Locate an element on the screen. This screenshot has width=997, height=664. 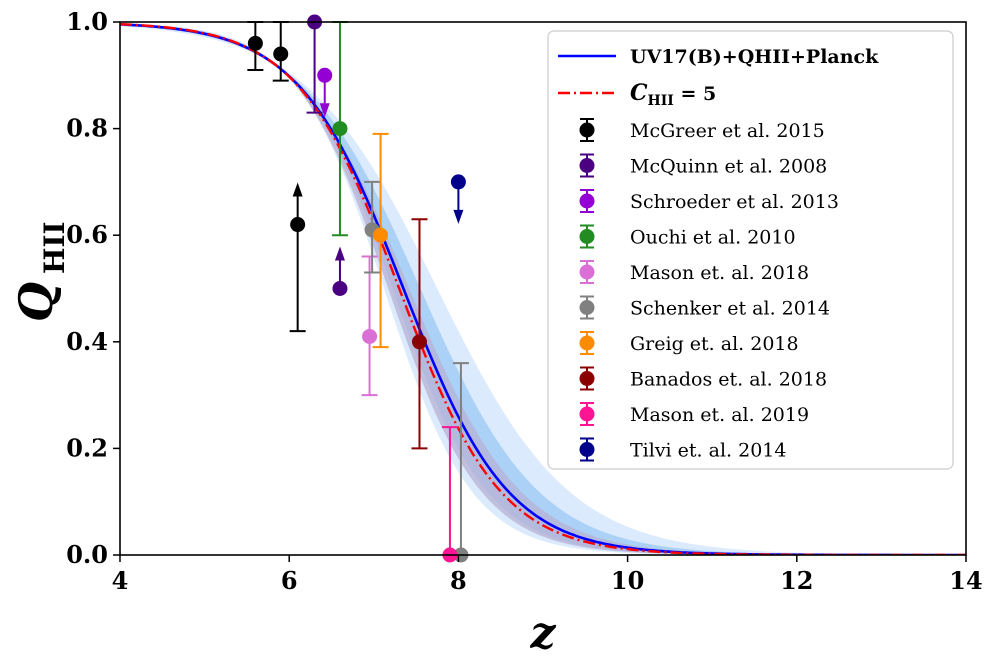
y-axis-label: Q HII is located at coordinates (40, 271).